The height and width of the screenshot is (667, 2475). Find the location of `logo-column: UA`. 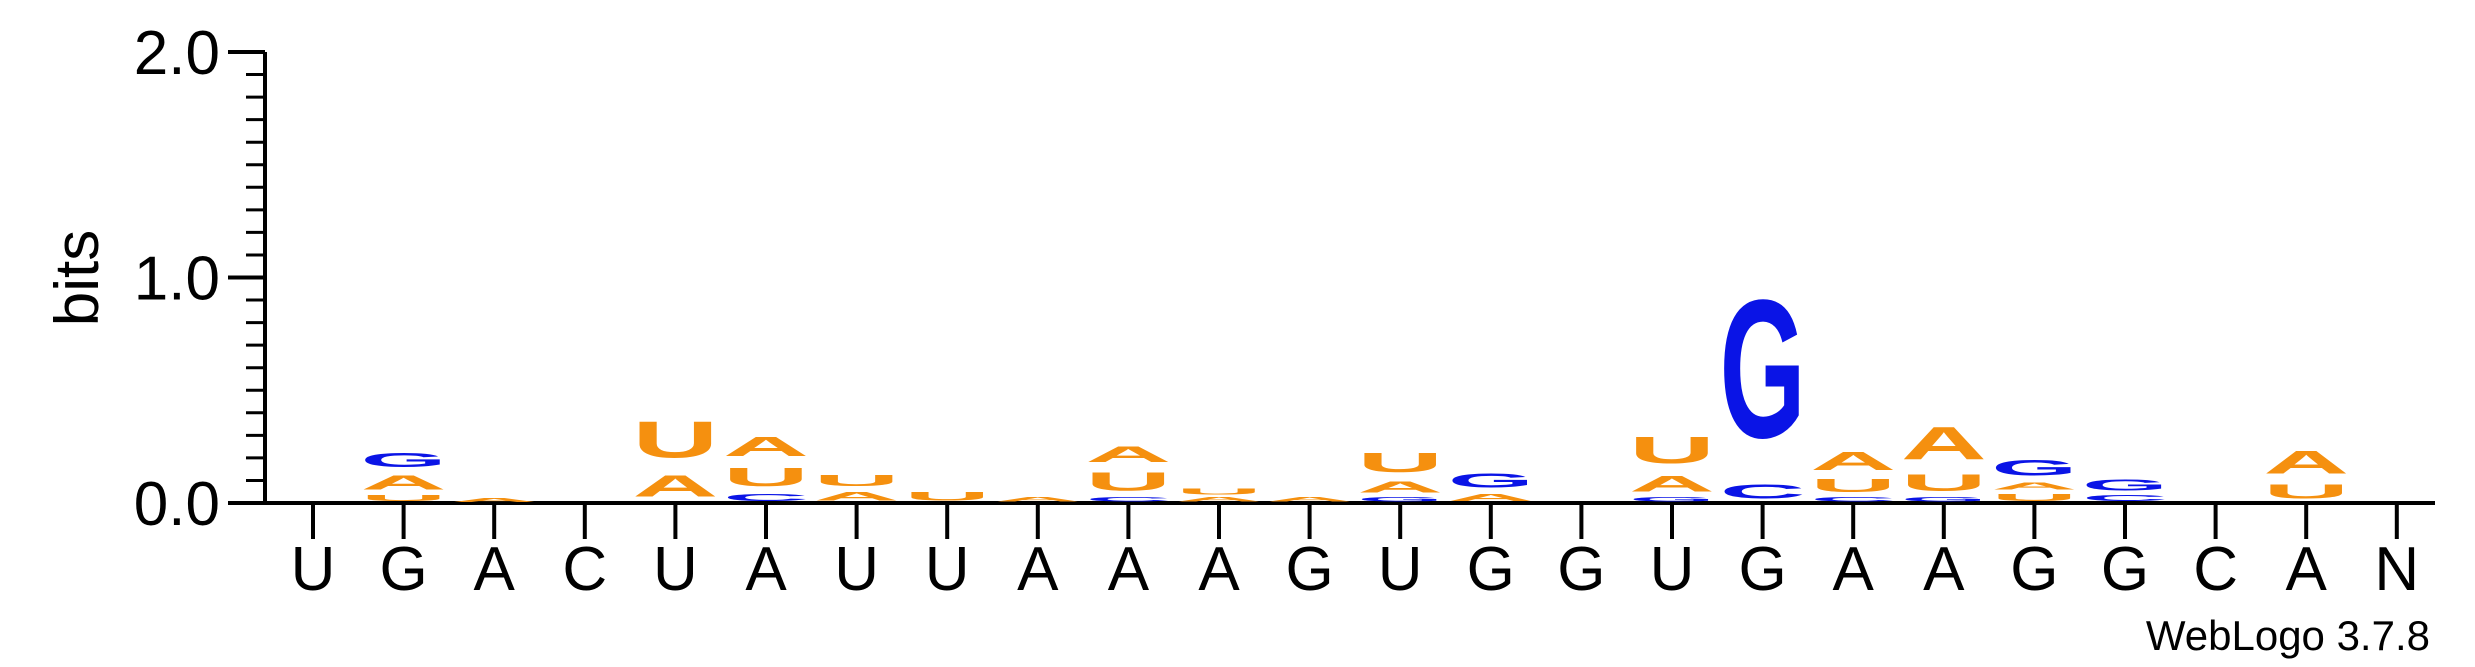

logo-column: UA is located at coordinates (2306, 474).